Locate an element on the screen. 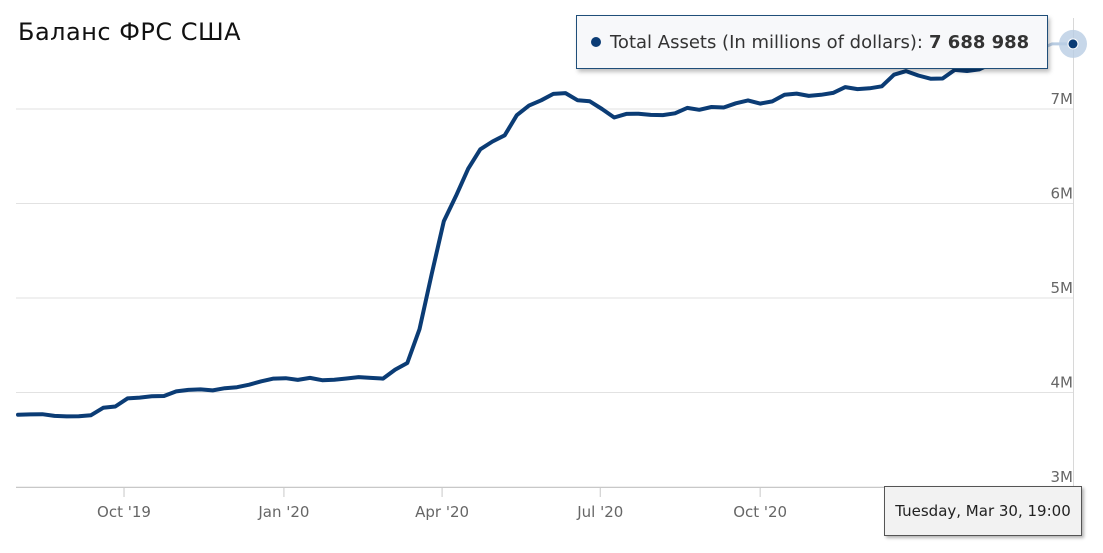 The image size is (1103, 553). x-tick-label: Apr '20 is located at coordinates (442, 512).